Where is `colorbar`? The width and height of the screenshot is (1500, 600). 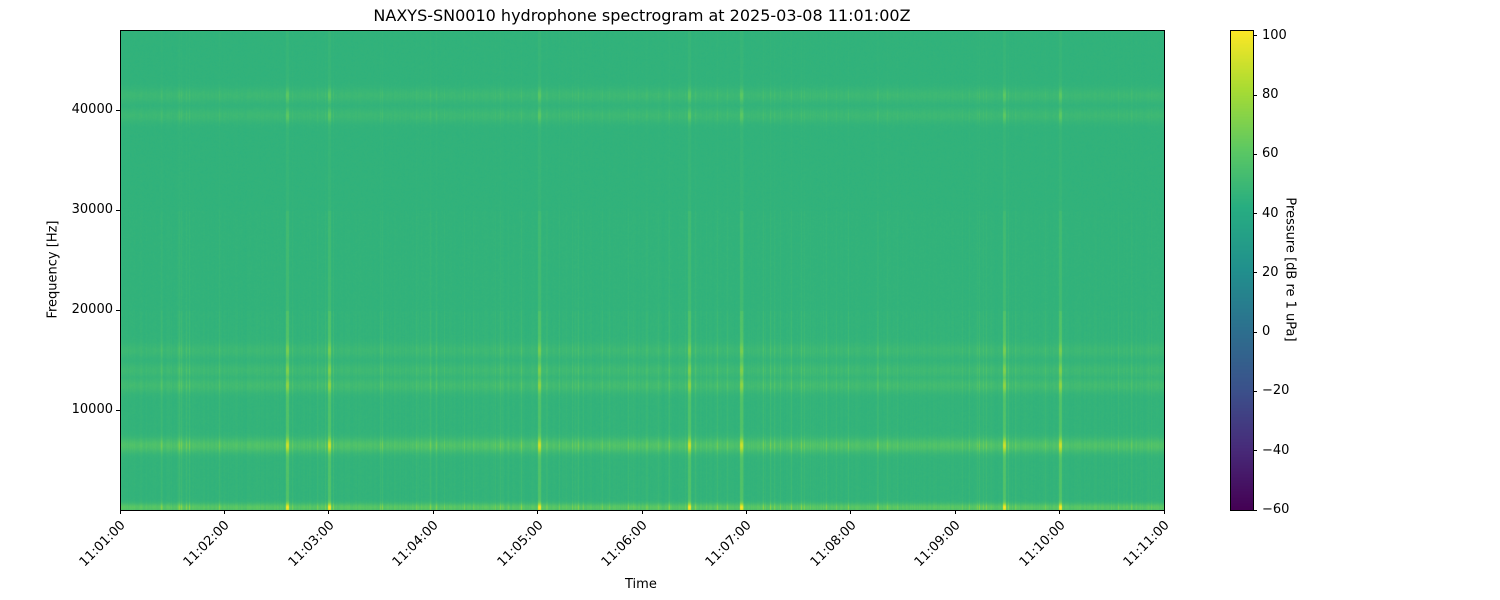
colorbar is located at coordinates (1241, 270).